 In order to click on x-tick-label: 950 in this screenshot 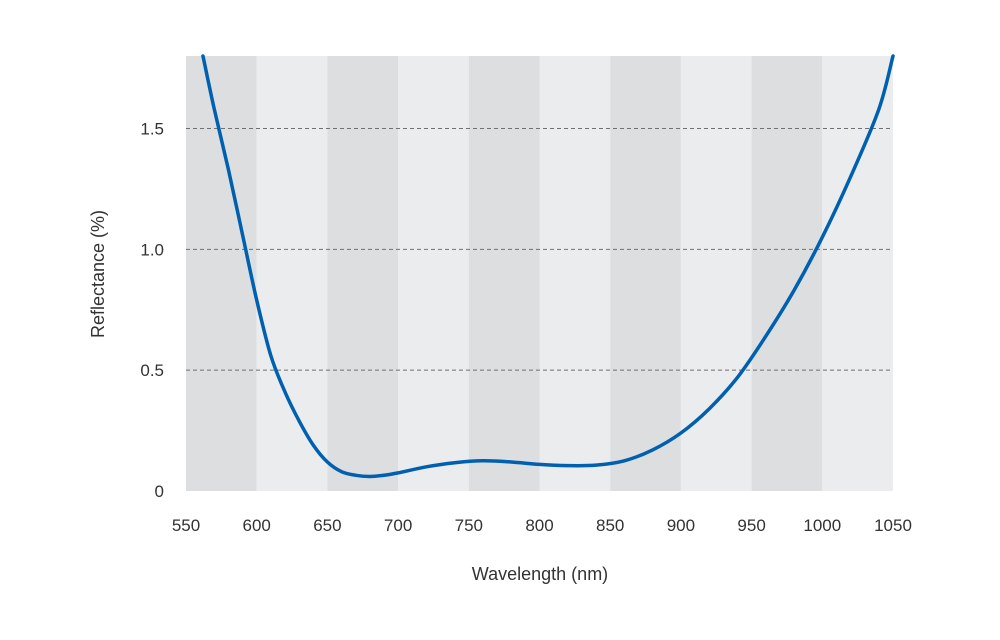, I will do `click(751, 525)`.